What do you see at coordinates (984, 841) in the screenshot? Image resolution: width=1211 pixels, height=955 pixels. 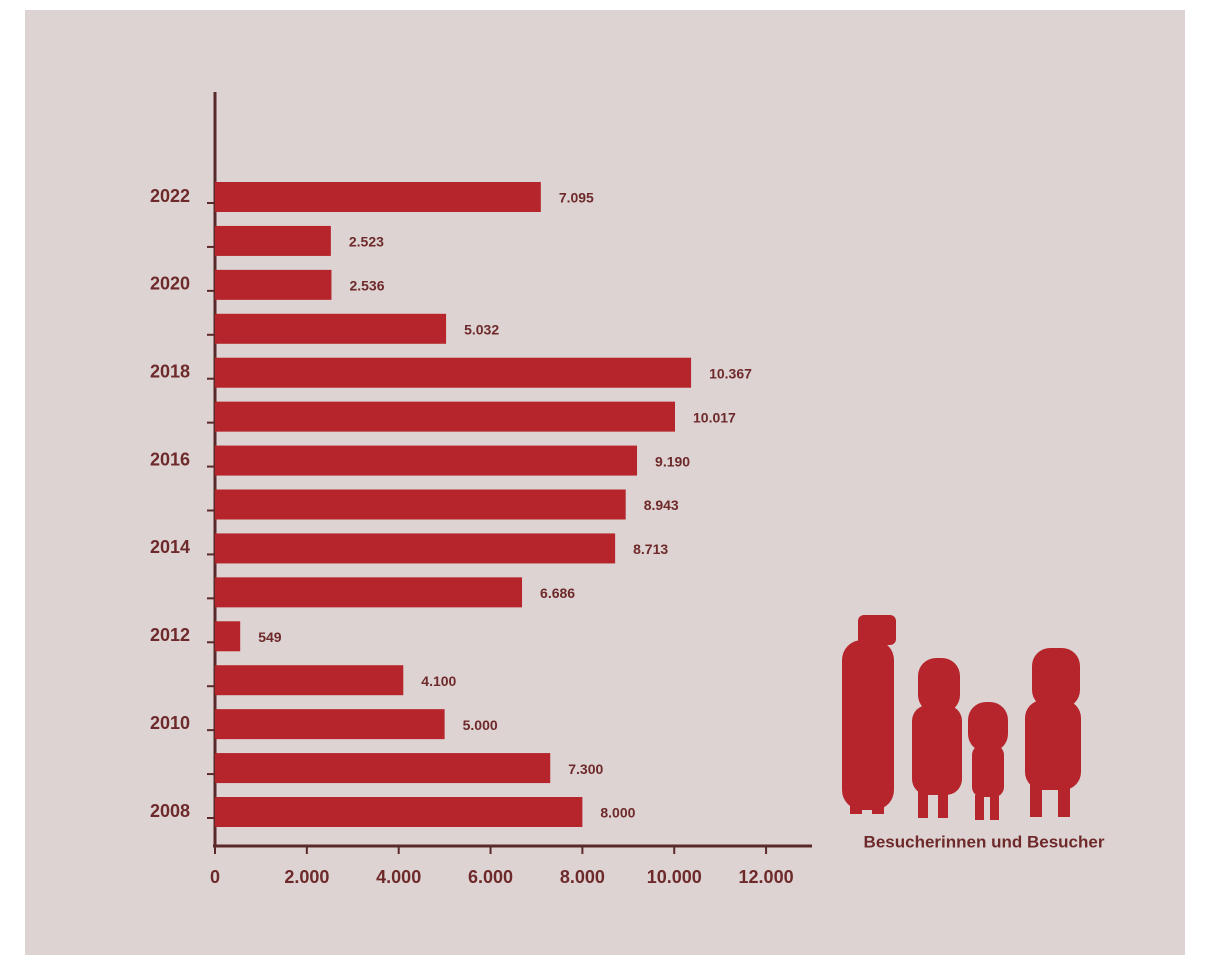 I see `annotation: Besucherinnen und Besucher` at bounding box center [984, 841].